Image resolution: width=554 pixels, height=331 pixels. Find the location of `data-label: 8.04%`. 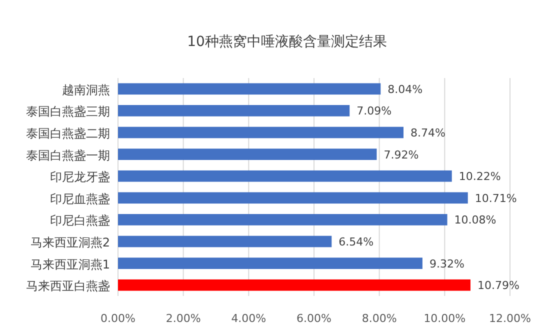

data-label: 8.04% is located at coordinates (405, 89).